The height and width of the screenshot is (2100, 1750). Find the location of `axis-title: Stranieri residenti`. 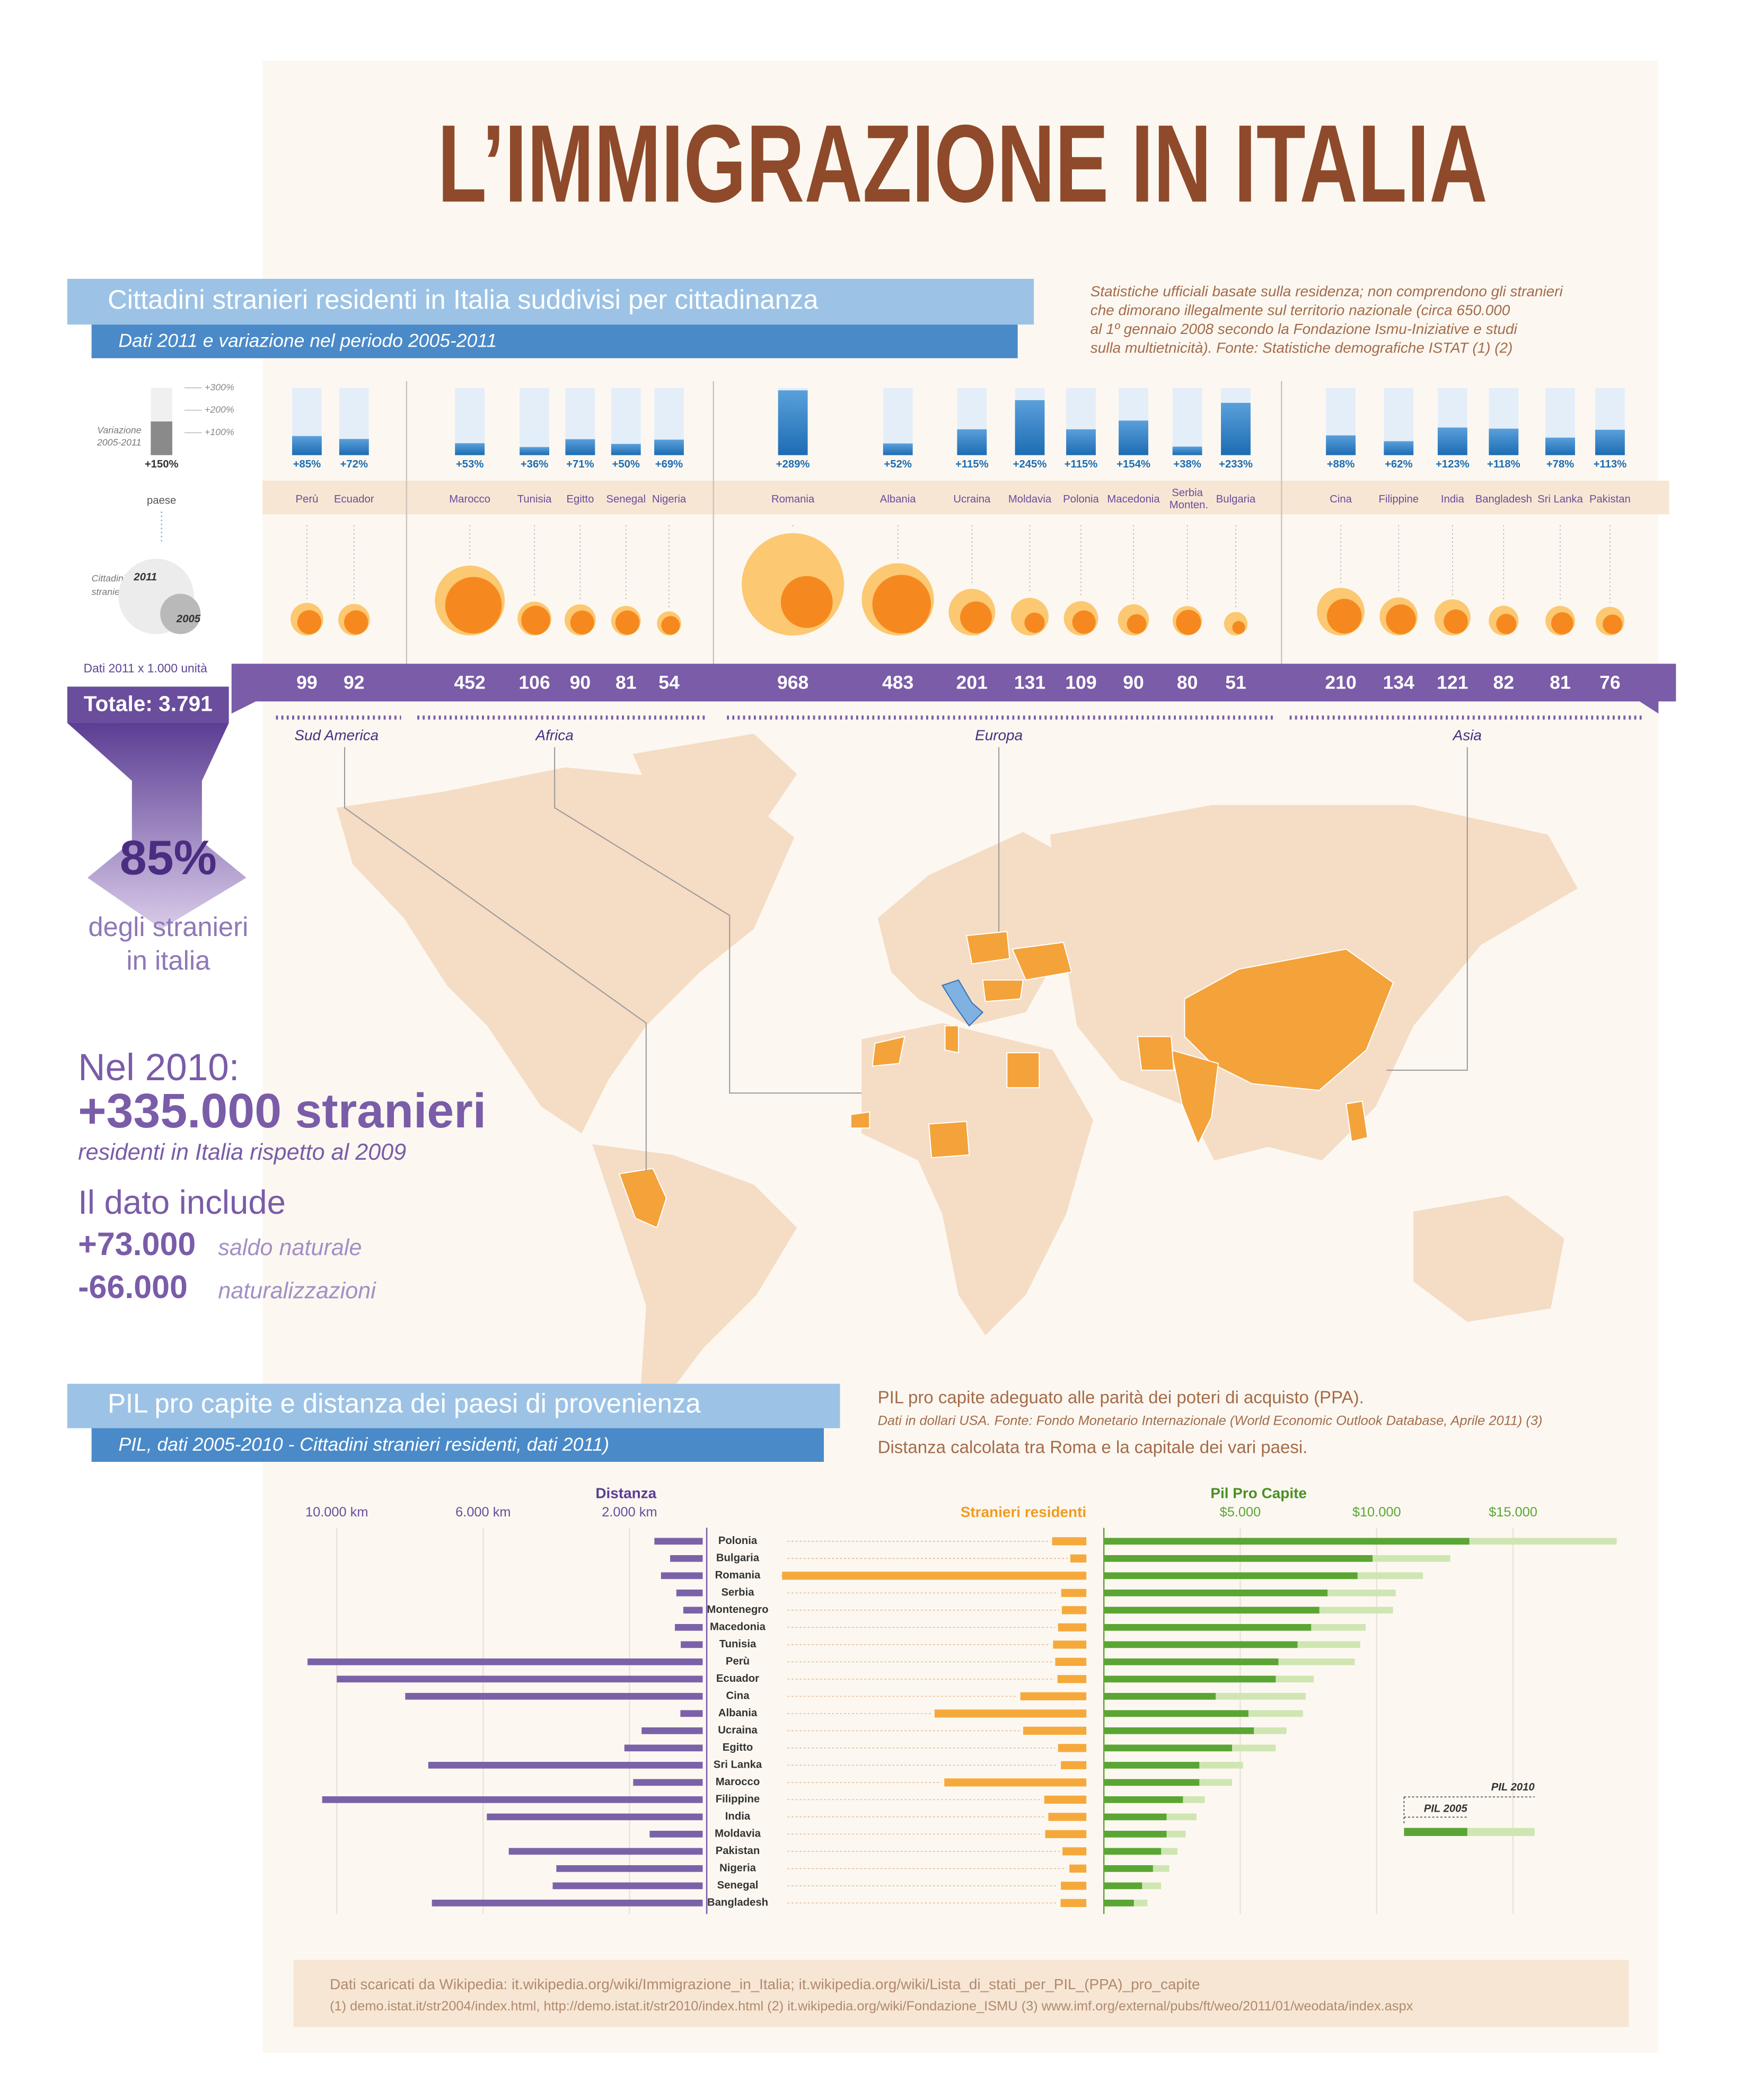

axis-title: Stranieri residenti is located at coordinates (1023, 1512).